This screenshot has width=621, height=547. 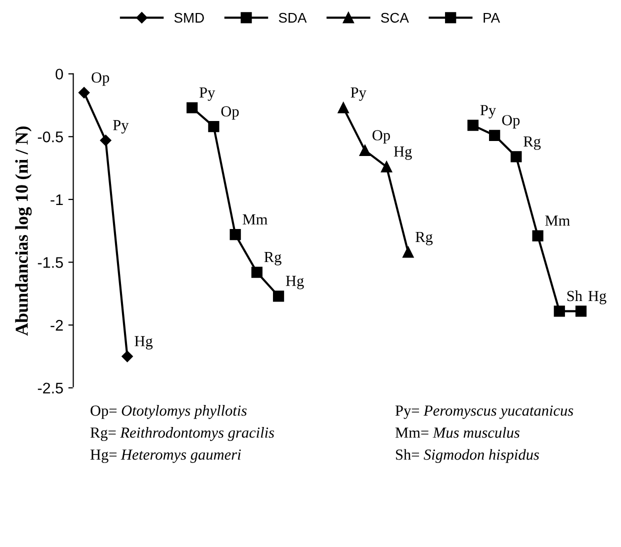 What do you see at coordinates (56, 325) in the screenshot?
I see `y-tick-label: -2` at bounding box center [56, 325].